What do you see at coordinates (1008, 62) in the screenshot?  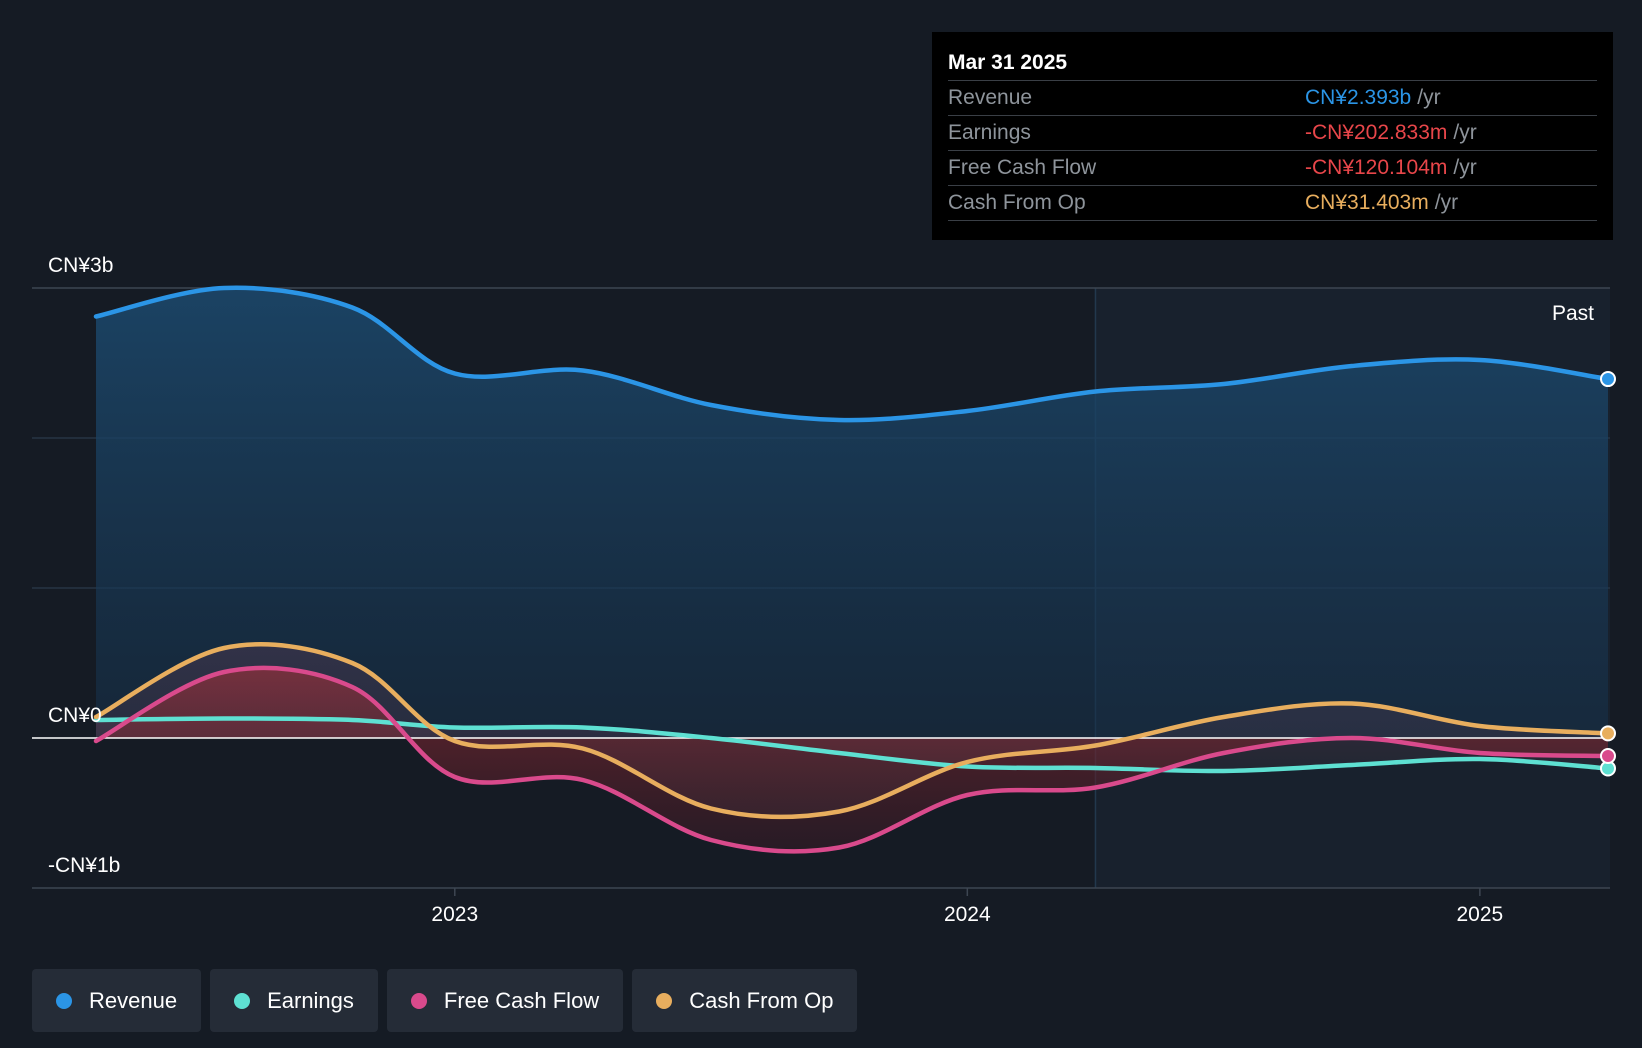 I see `tooltip-date: Mar 31 2025` at bounding box center [1008, 62].